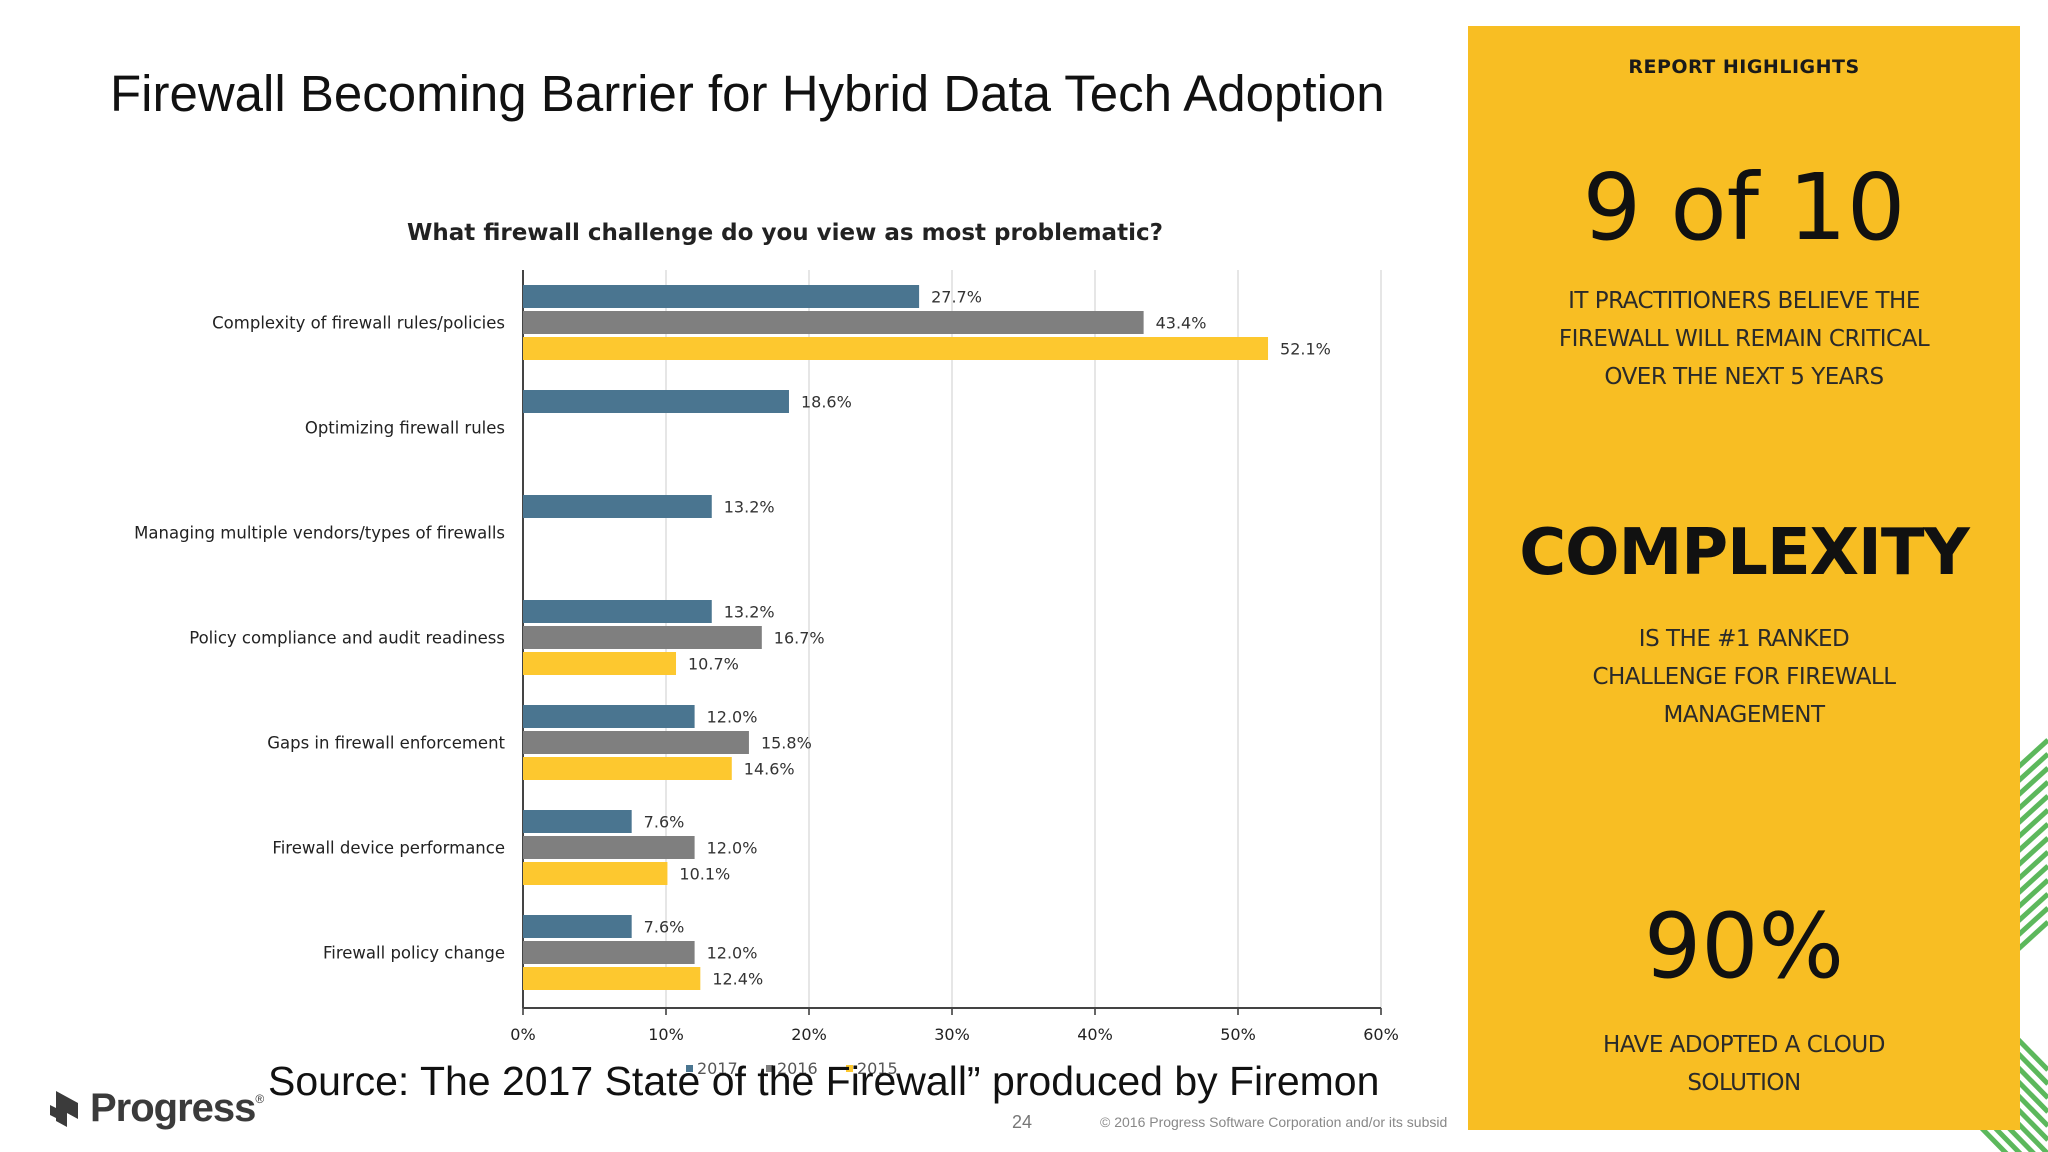  I want to click on logo-registered-mark: ®, so click(260, 1099).